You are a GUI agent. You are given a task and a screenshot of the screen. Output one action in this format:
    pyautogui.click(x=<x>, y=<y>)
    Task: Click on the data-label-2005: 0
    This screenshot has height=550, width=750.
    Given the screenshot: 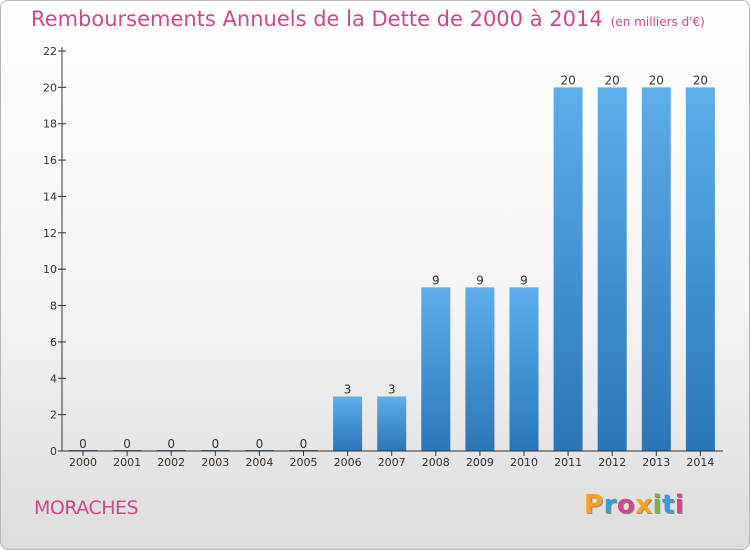 What is the action you would take?
    pyautogui.click(x=304, y=444)
    